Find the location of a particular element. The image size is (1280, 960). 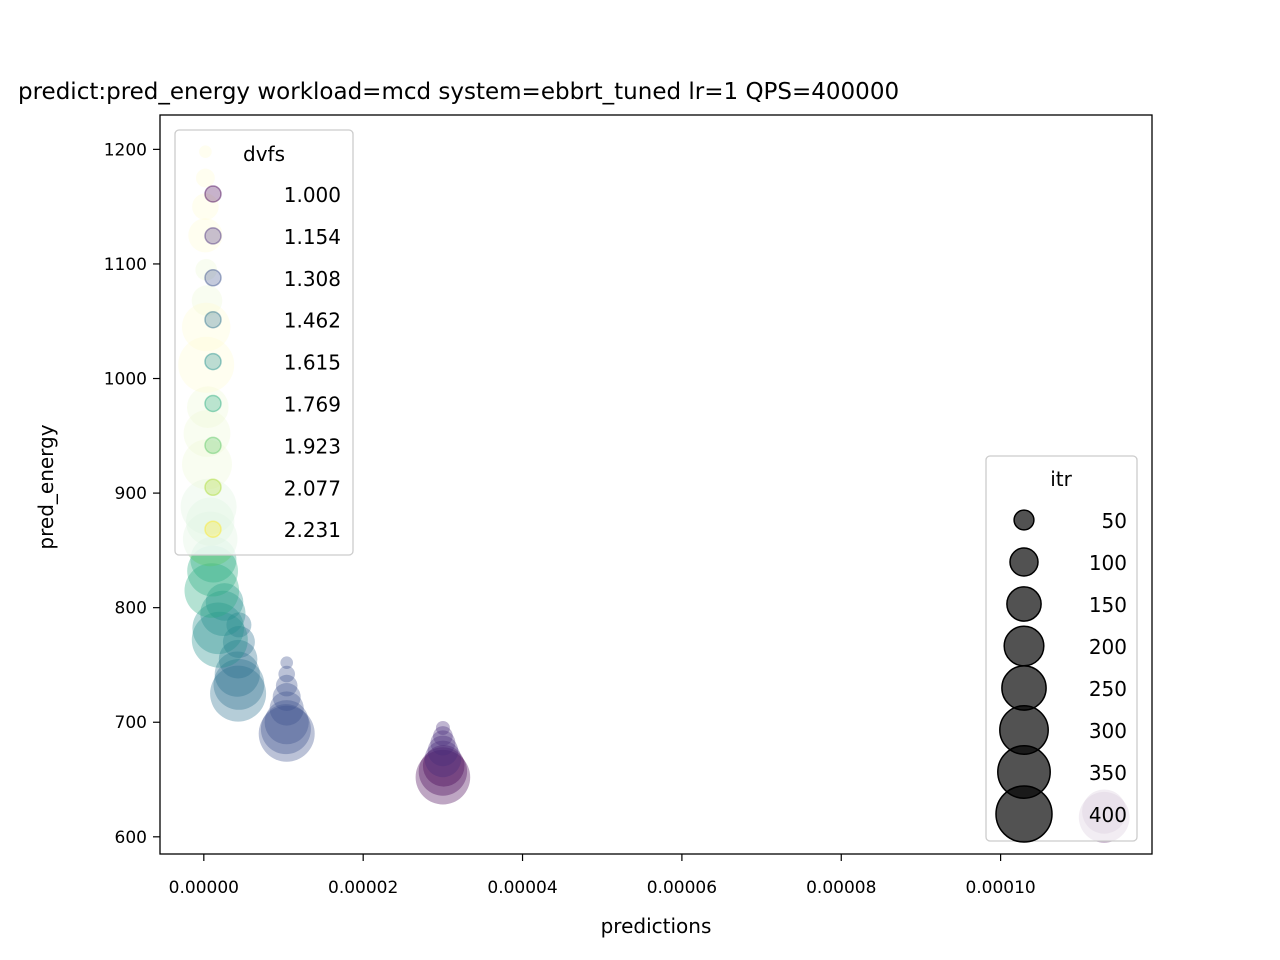

itr-legend-title: itr is located at coordinates (1061, 479).